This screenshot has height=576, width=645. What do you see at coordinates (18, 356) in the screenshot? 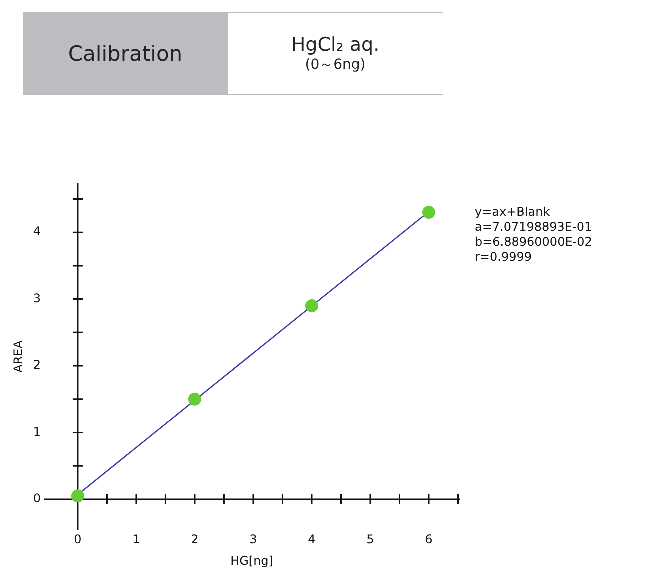
I see `y-axis-title: AREA` at bounding box center [18, 356].